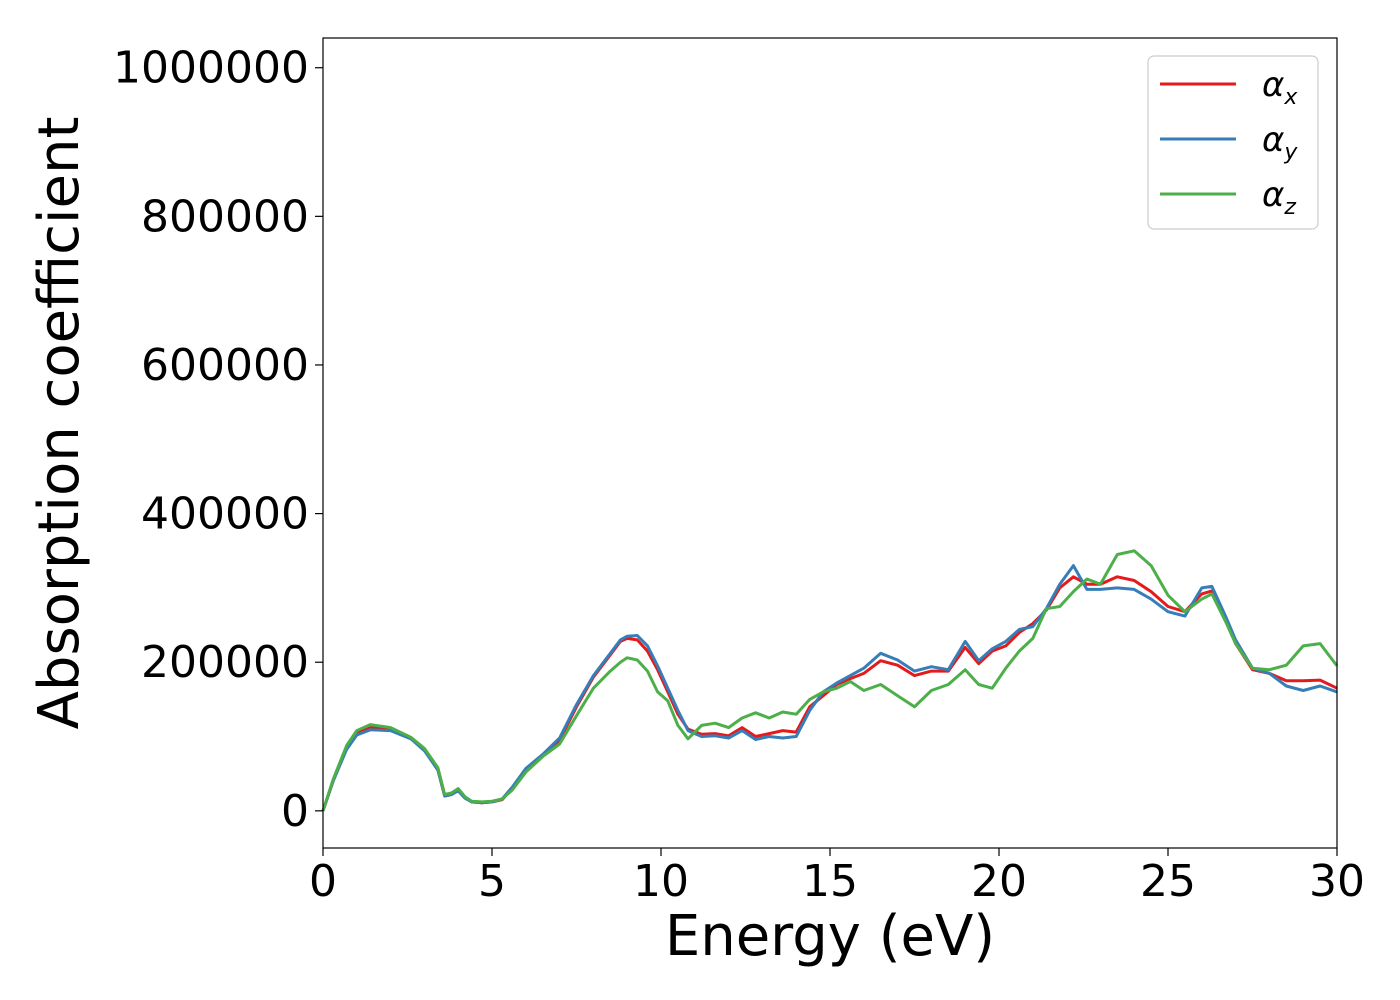 The image size is (1400, 1000). I want to click on y-tick-label: 400000, so click(225, 514).